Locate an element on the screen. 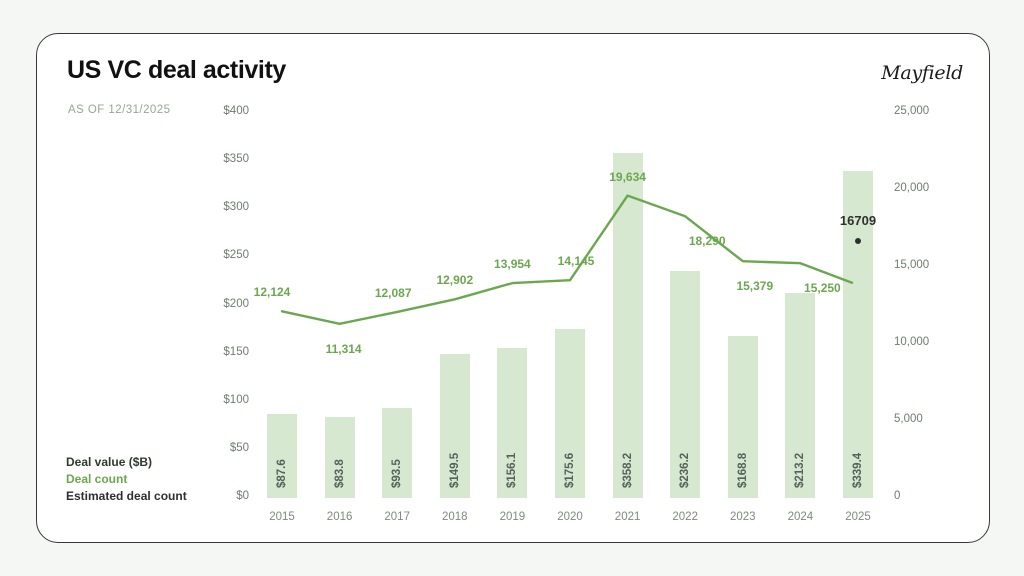 This screenshot has height=576, width=1024. mayfield-logo: Mayfield is located at coordinates (922, 73).